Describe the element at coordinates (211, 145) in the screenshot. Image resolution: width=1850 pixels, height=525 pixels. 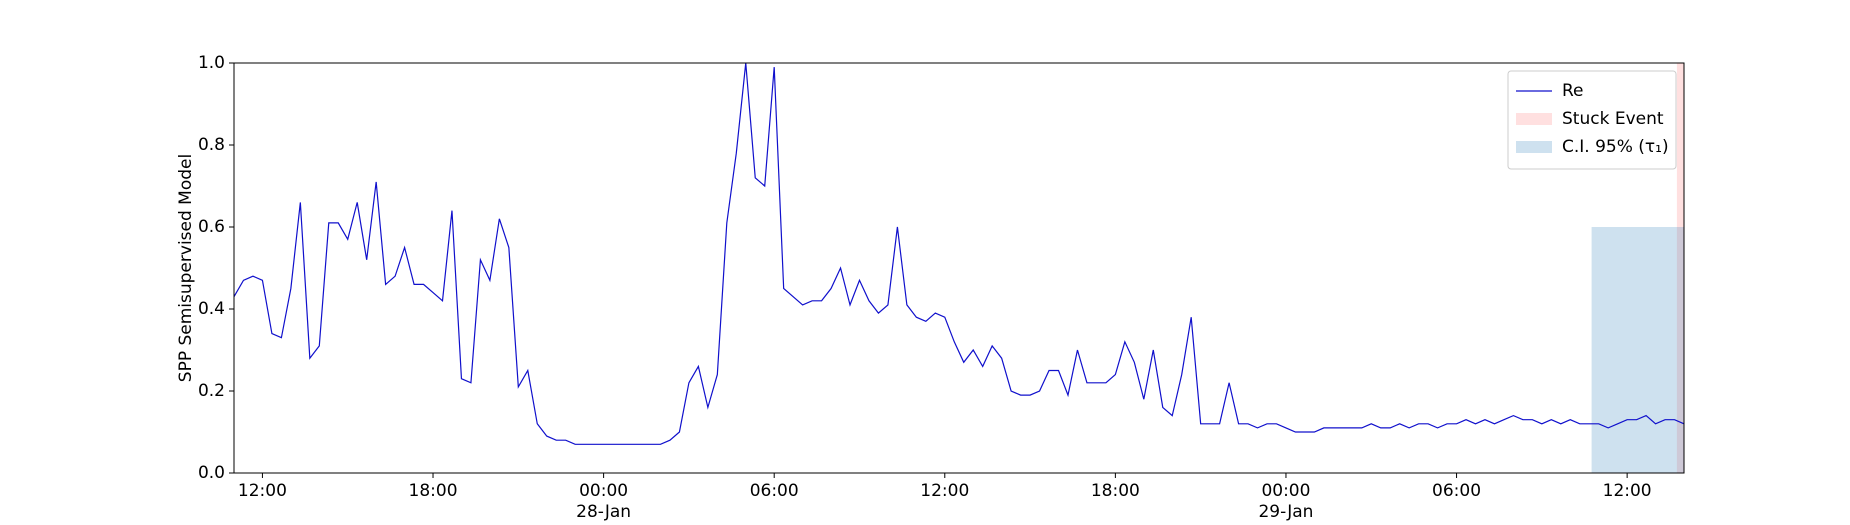
I see `y-tick-label: 0.8` at that location.